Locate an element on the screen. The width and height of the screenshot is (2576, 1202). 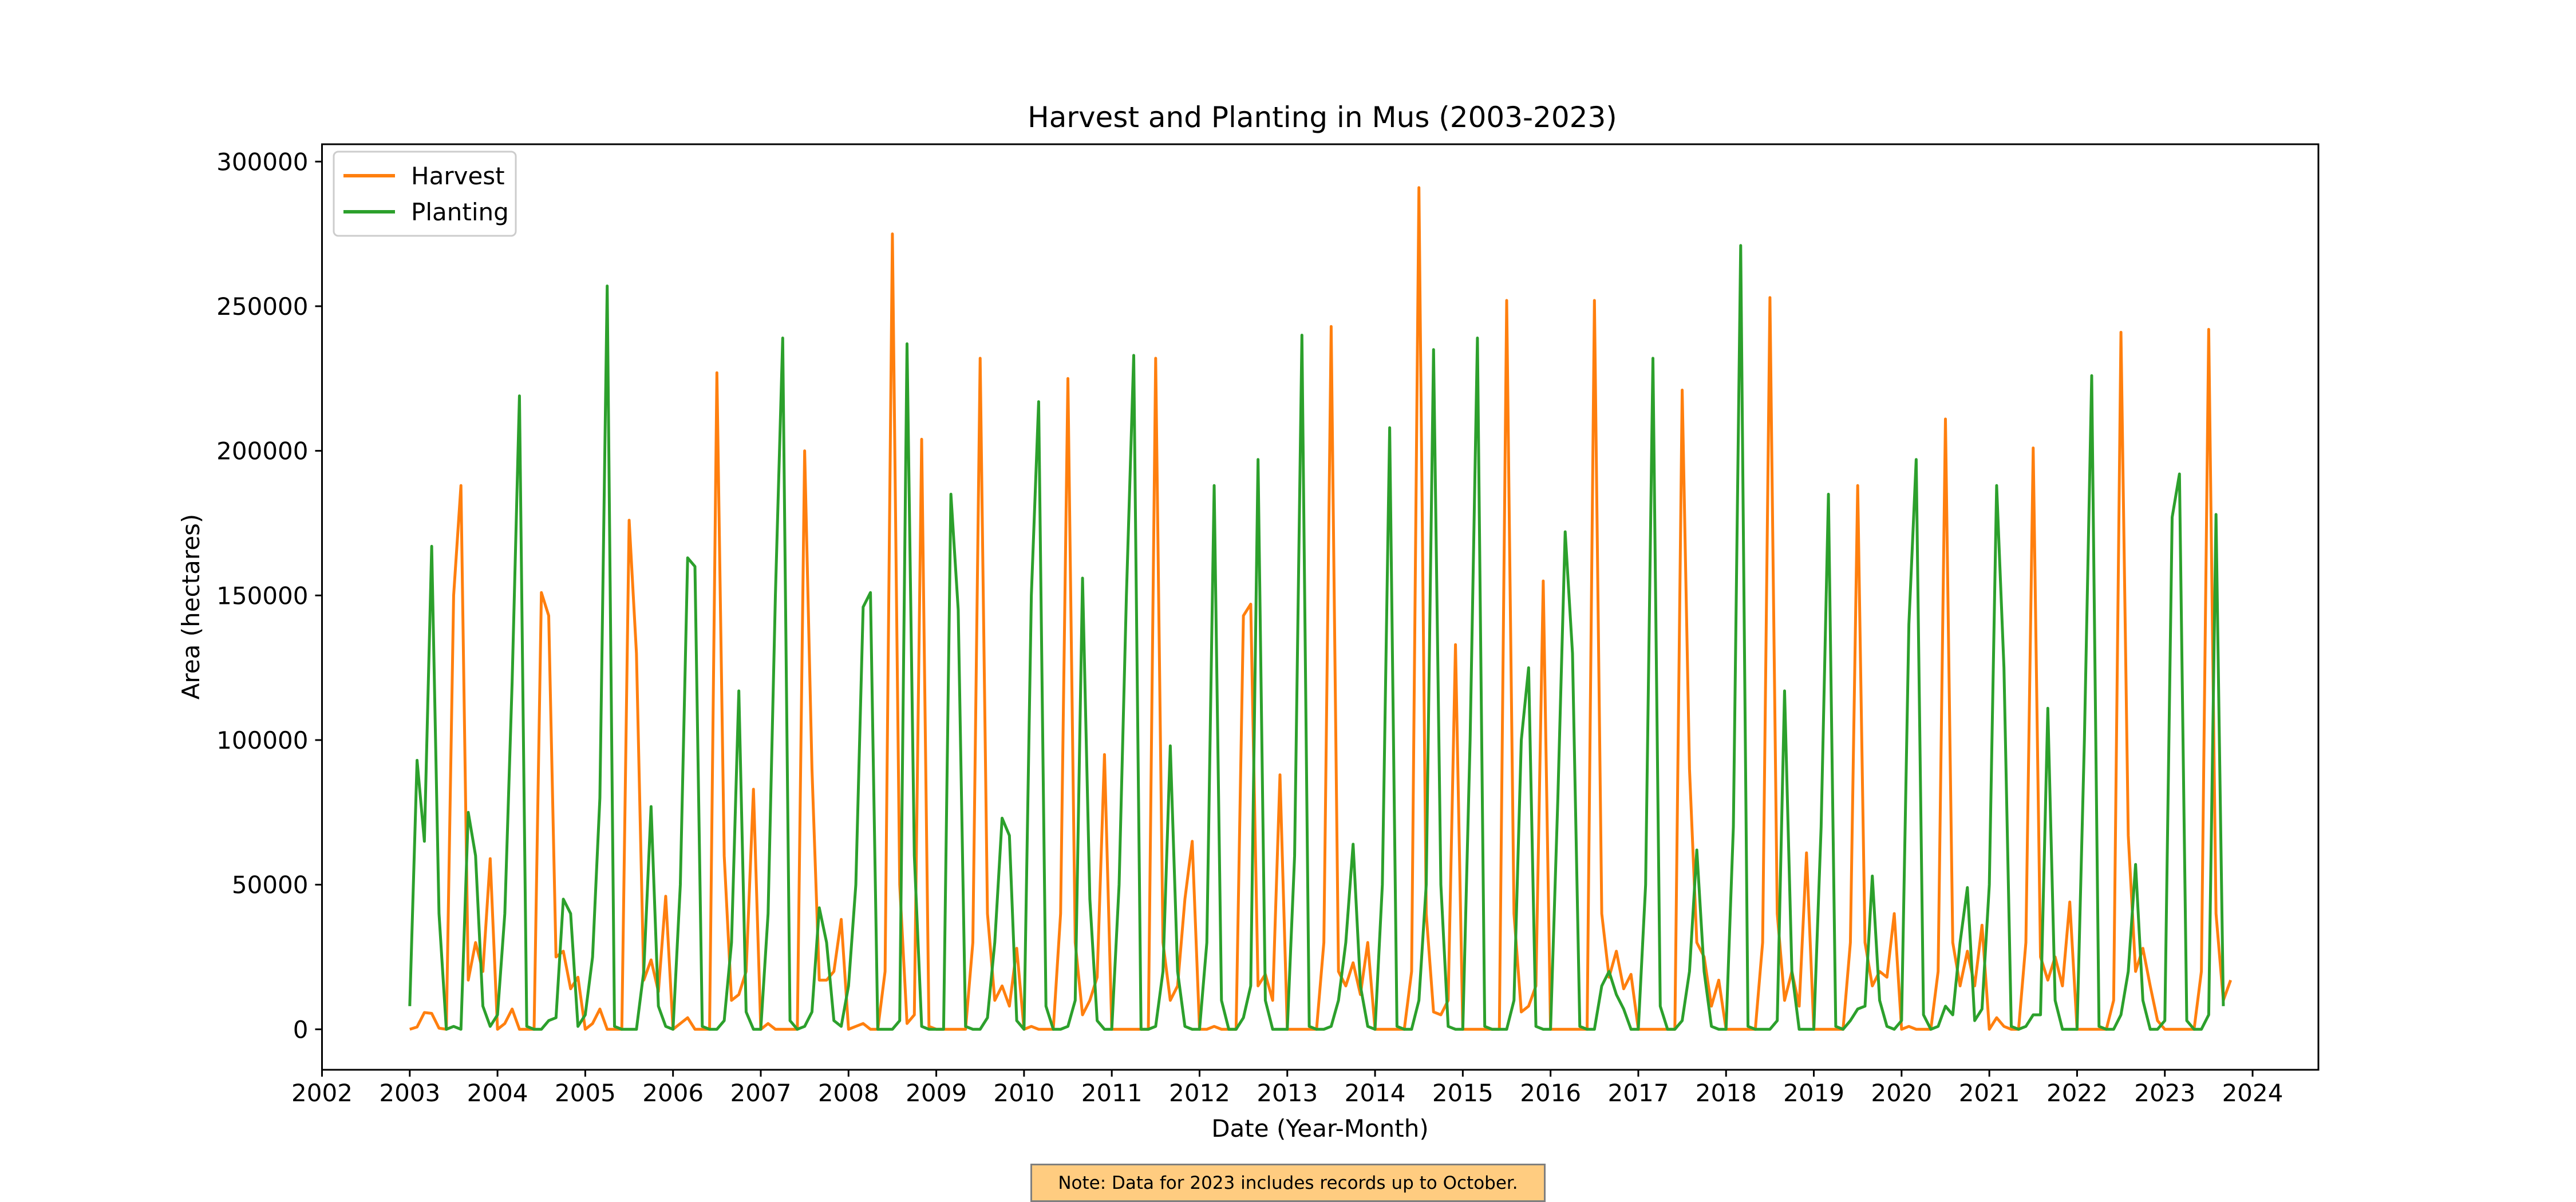
x-tick-label-2015: 2015 is located at coordinates (1463, 1093).